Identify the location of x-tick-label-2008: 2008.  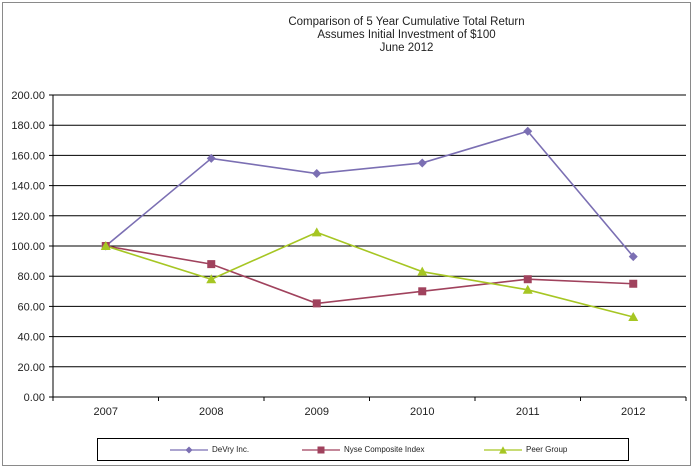
(211, 412).